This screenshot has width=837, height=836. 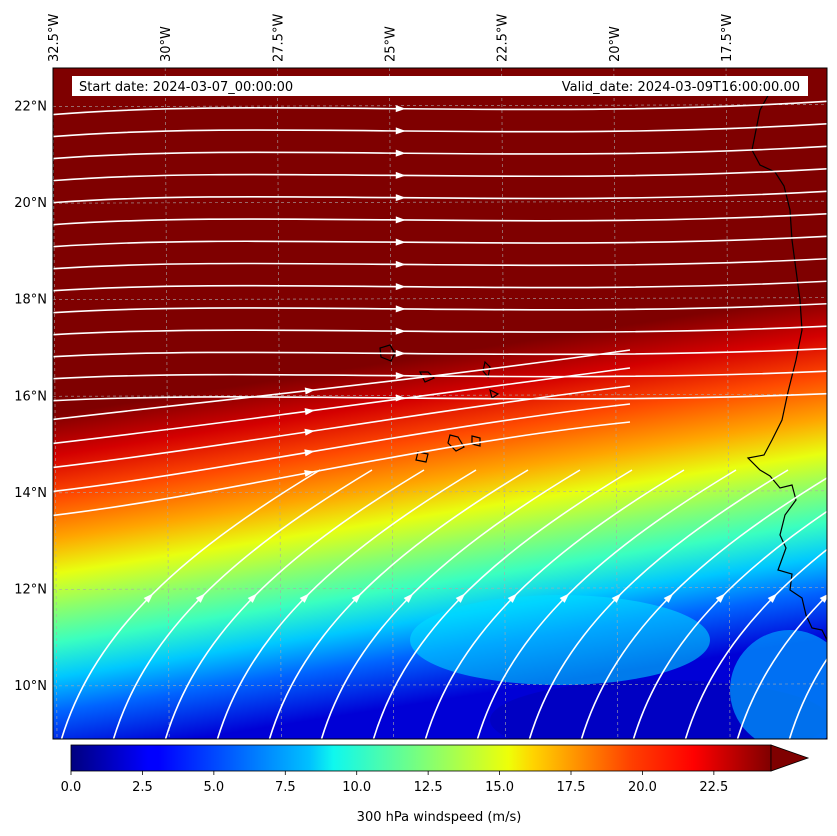 I want to click on longitude-tick-labels: 32.5°W 30°W 27.5°W 25°W 22.5°W 20°W 17.5°W, so click(x=391, y=38).